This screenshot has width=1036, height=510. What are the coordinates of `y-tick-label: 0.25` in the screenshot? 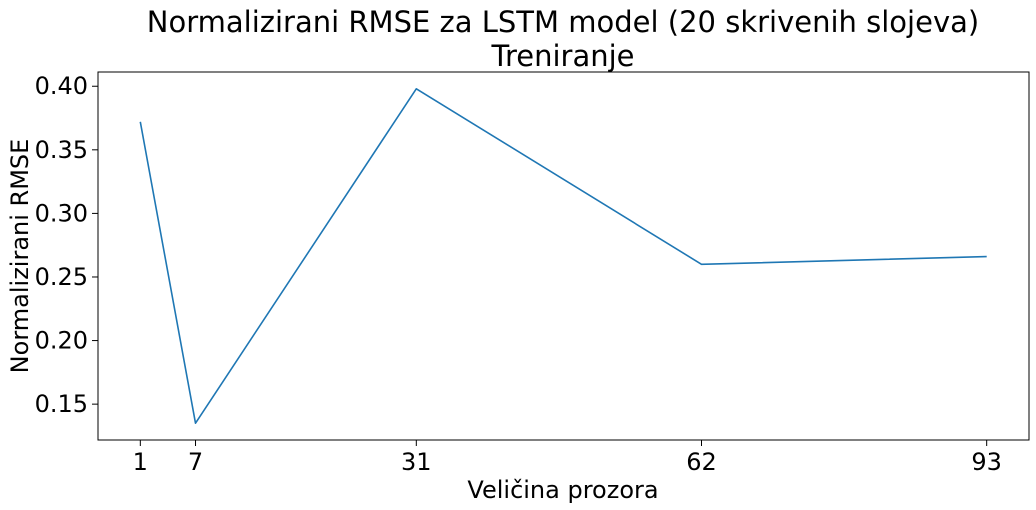 It's located at (61, 277).